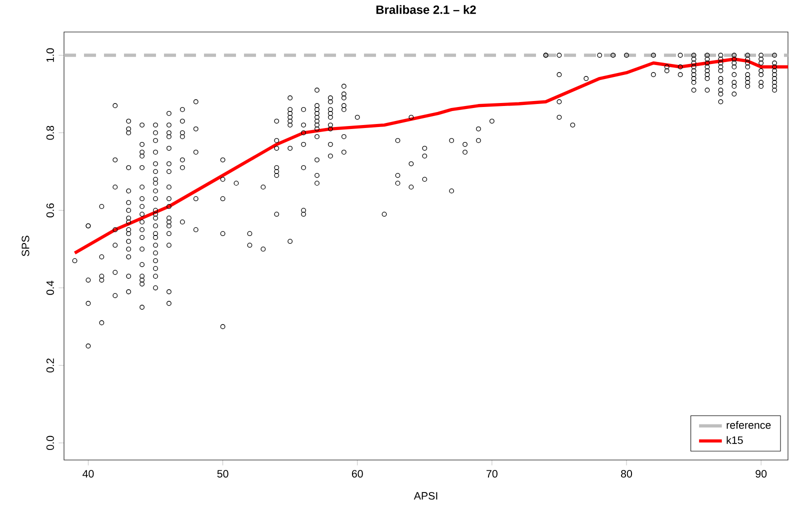  Describe the element at coordinates (50, 287) in the screenshot. I see `y-tick-label: 0.4` at that location.